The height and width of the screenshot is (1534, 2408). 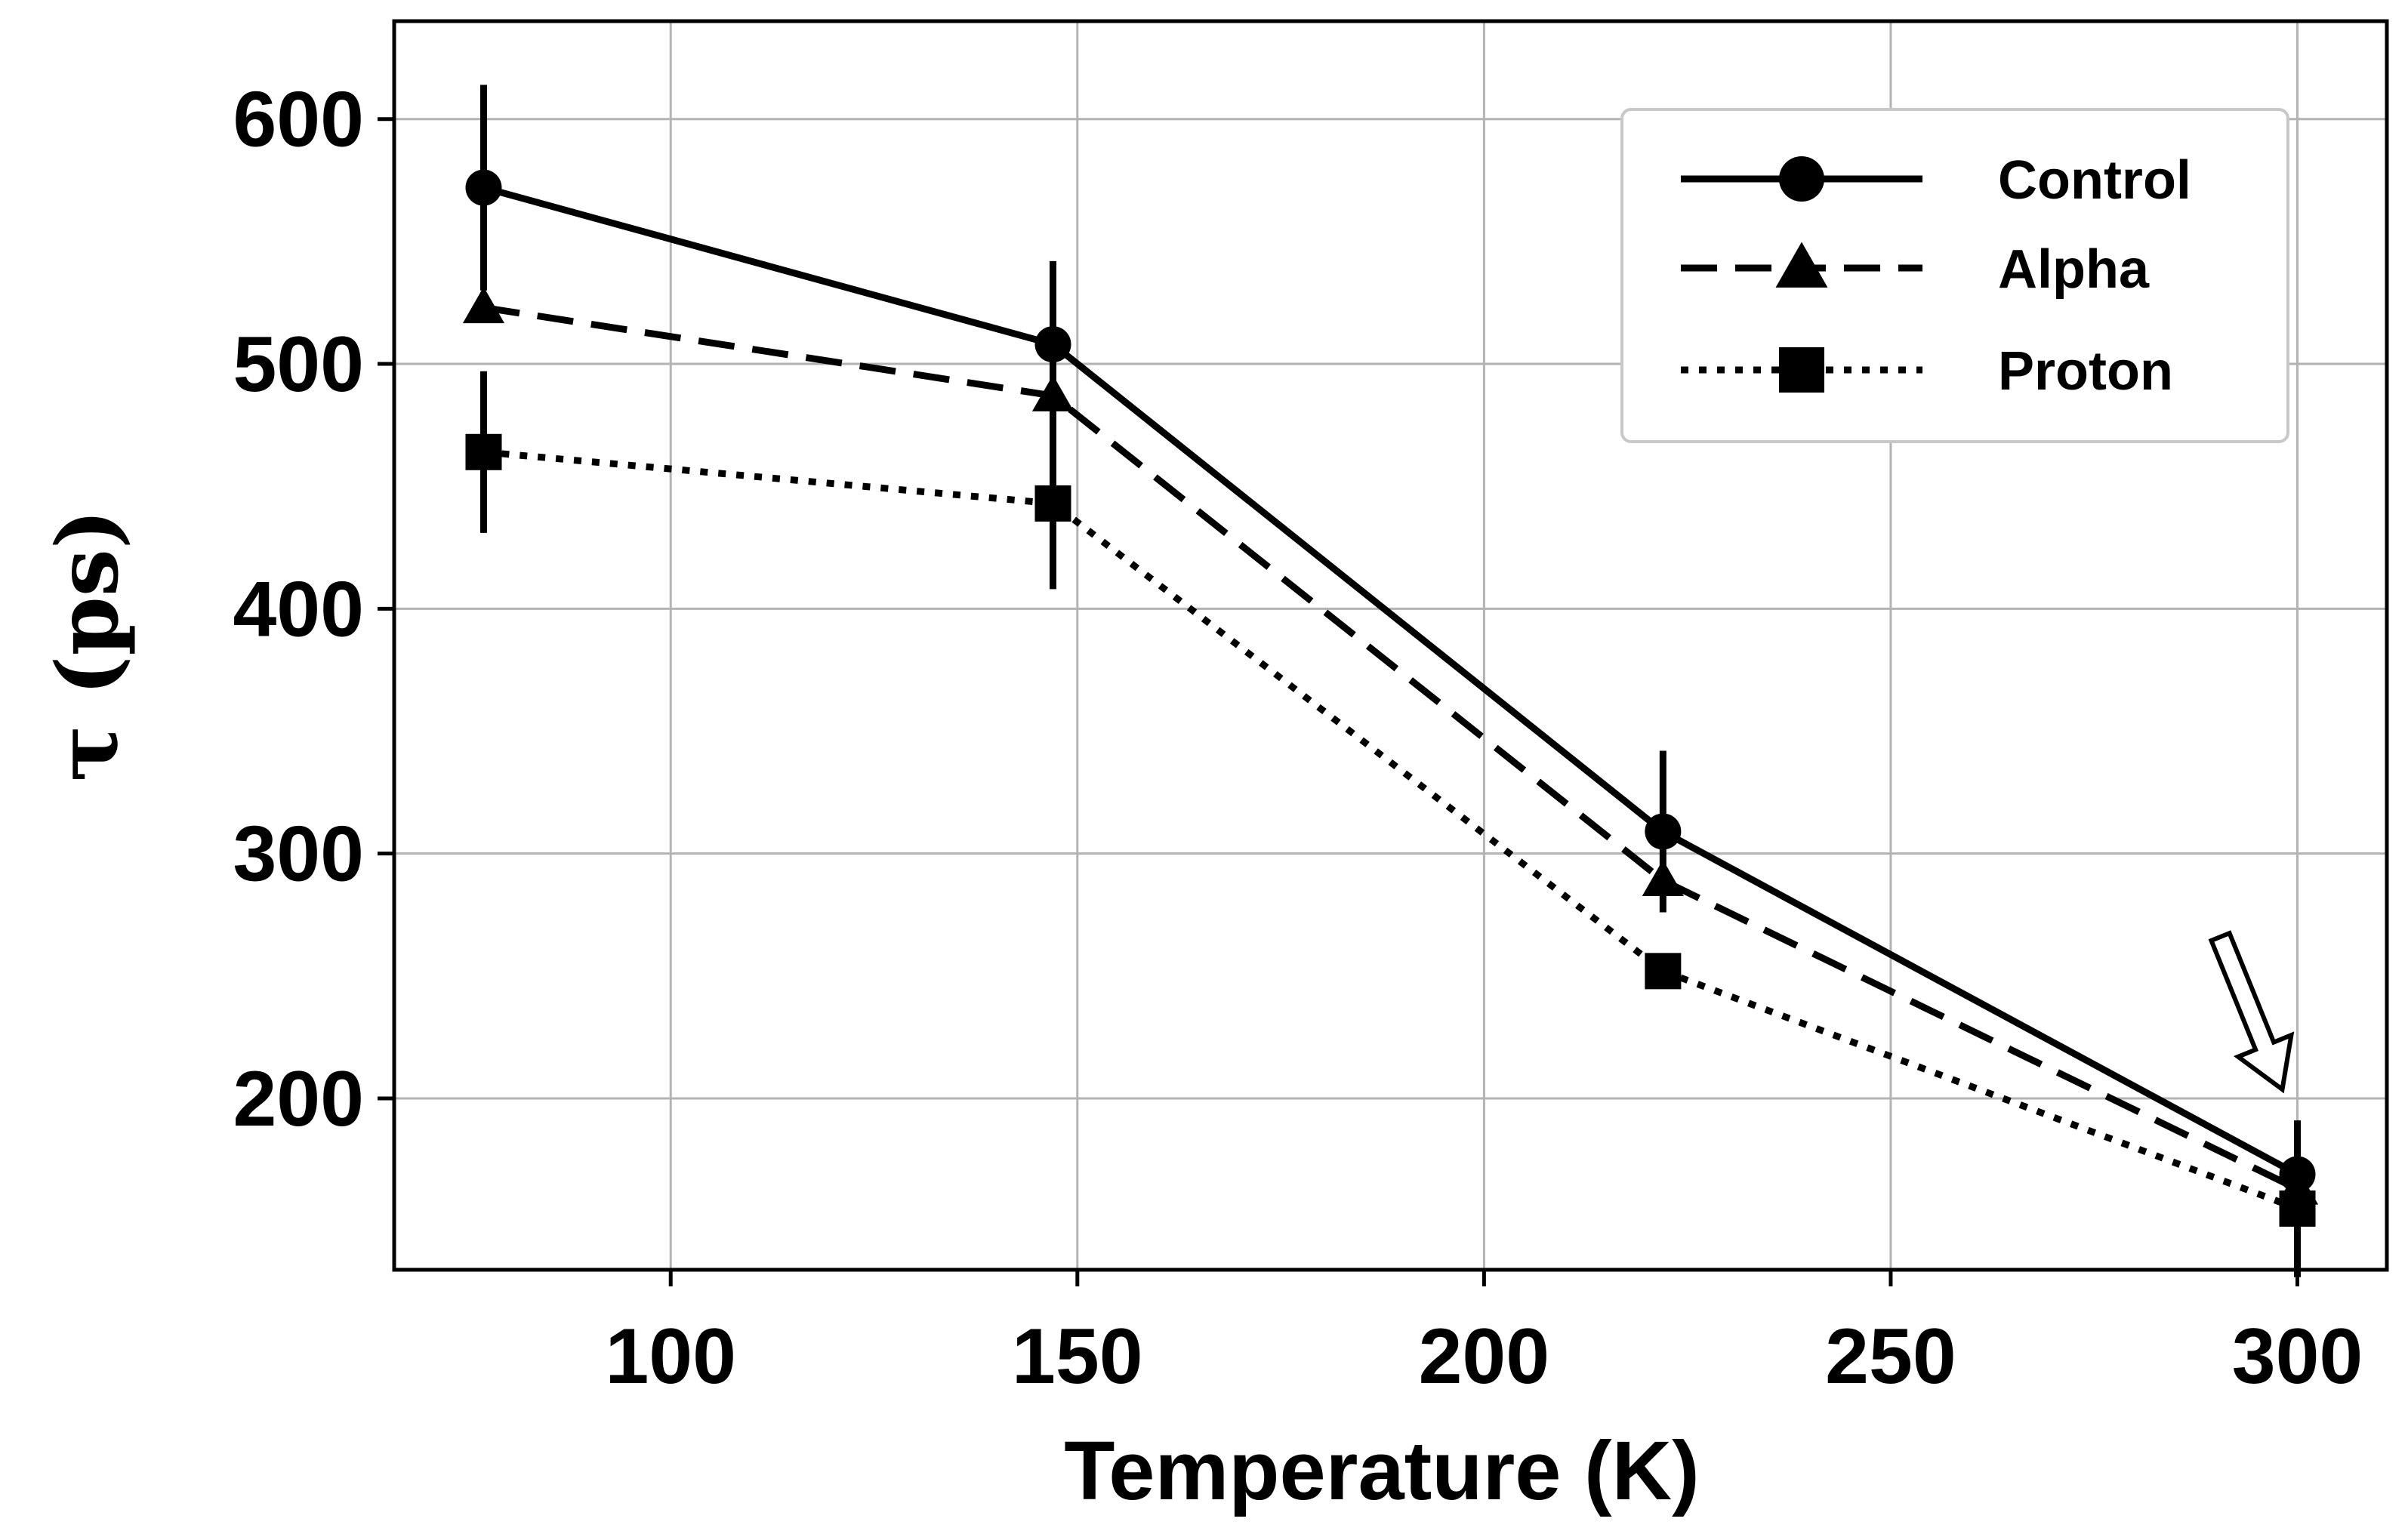 What do you see at coordinates (1890, 1356) in the screenshot?
I see `x-tick-label: 250` at bounding box center [1890, 1356].